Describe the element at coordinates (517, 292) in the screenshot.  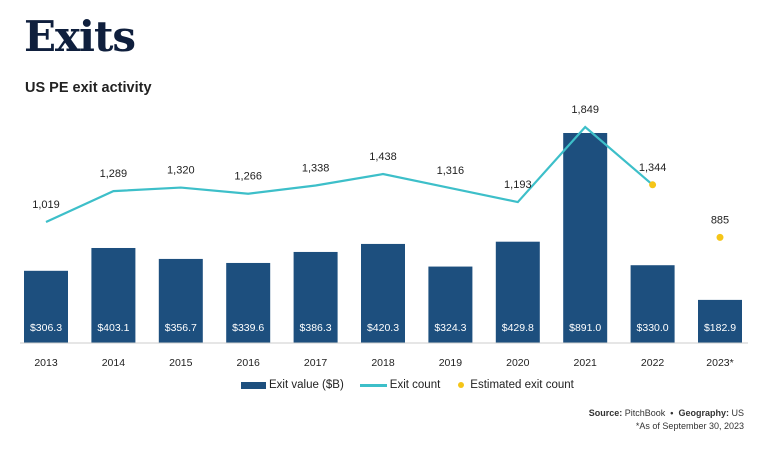
I see `bar-2020` at that location.